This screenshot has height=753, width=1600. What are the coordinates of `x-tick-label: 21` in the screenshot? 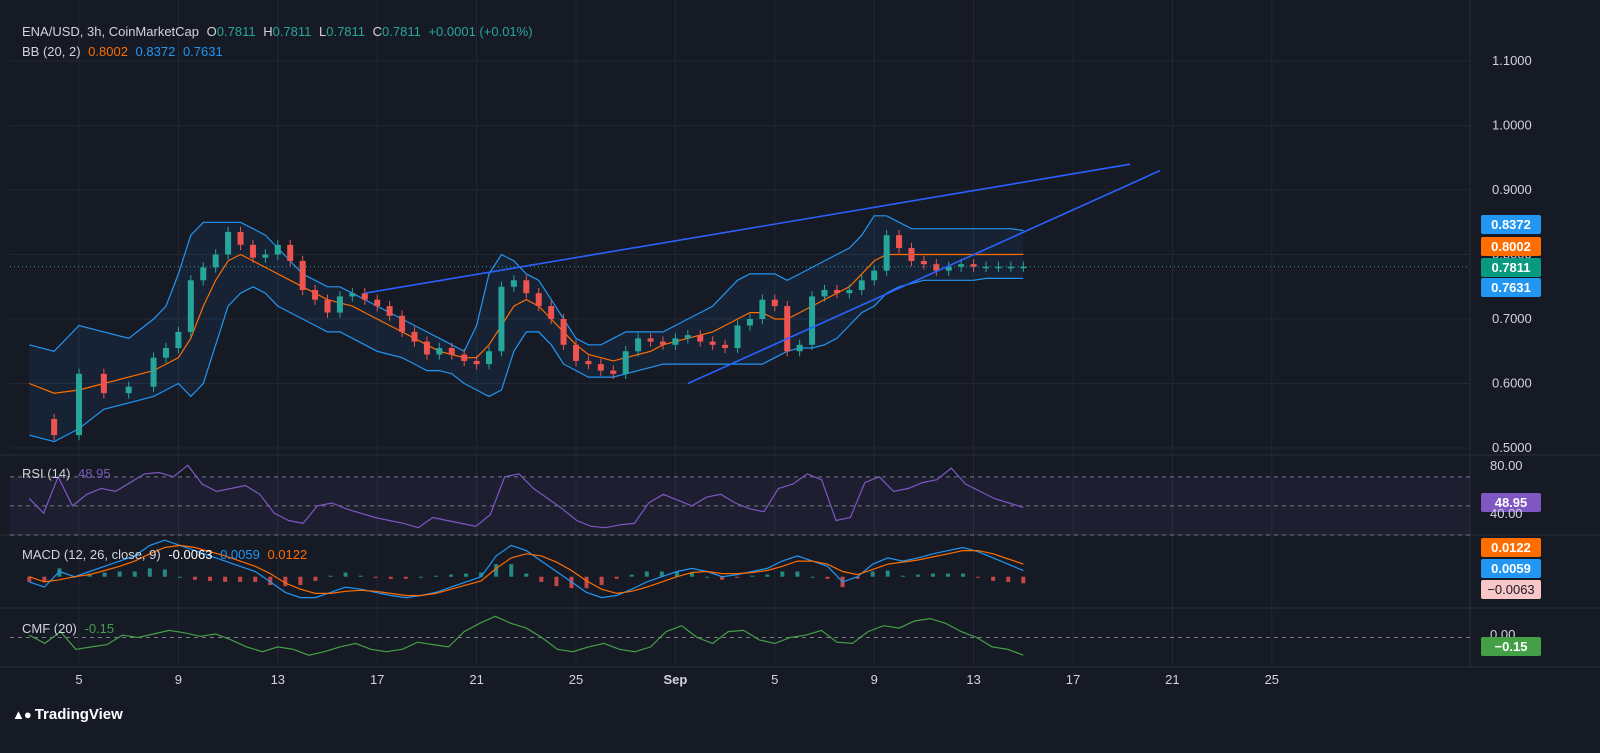 It's located at (476, 679).